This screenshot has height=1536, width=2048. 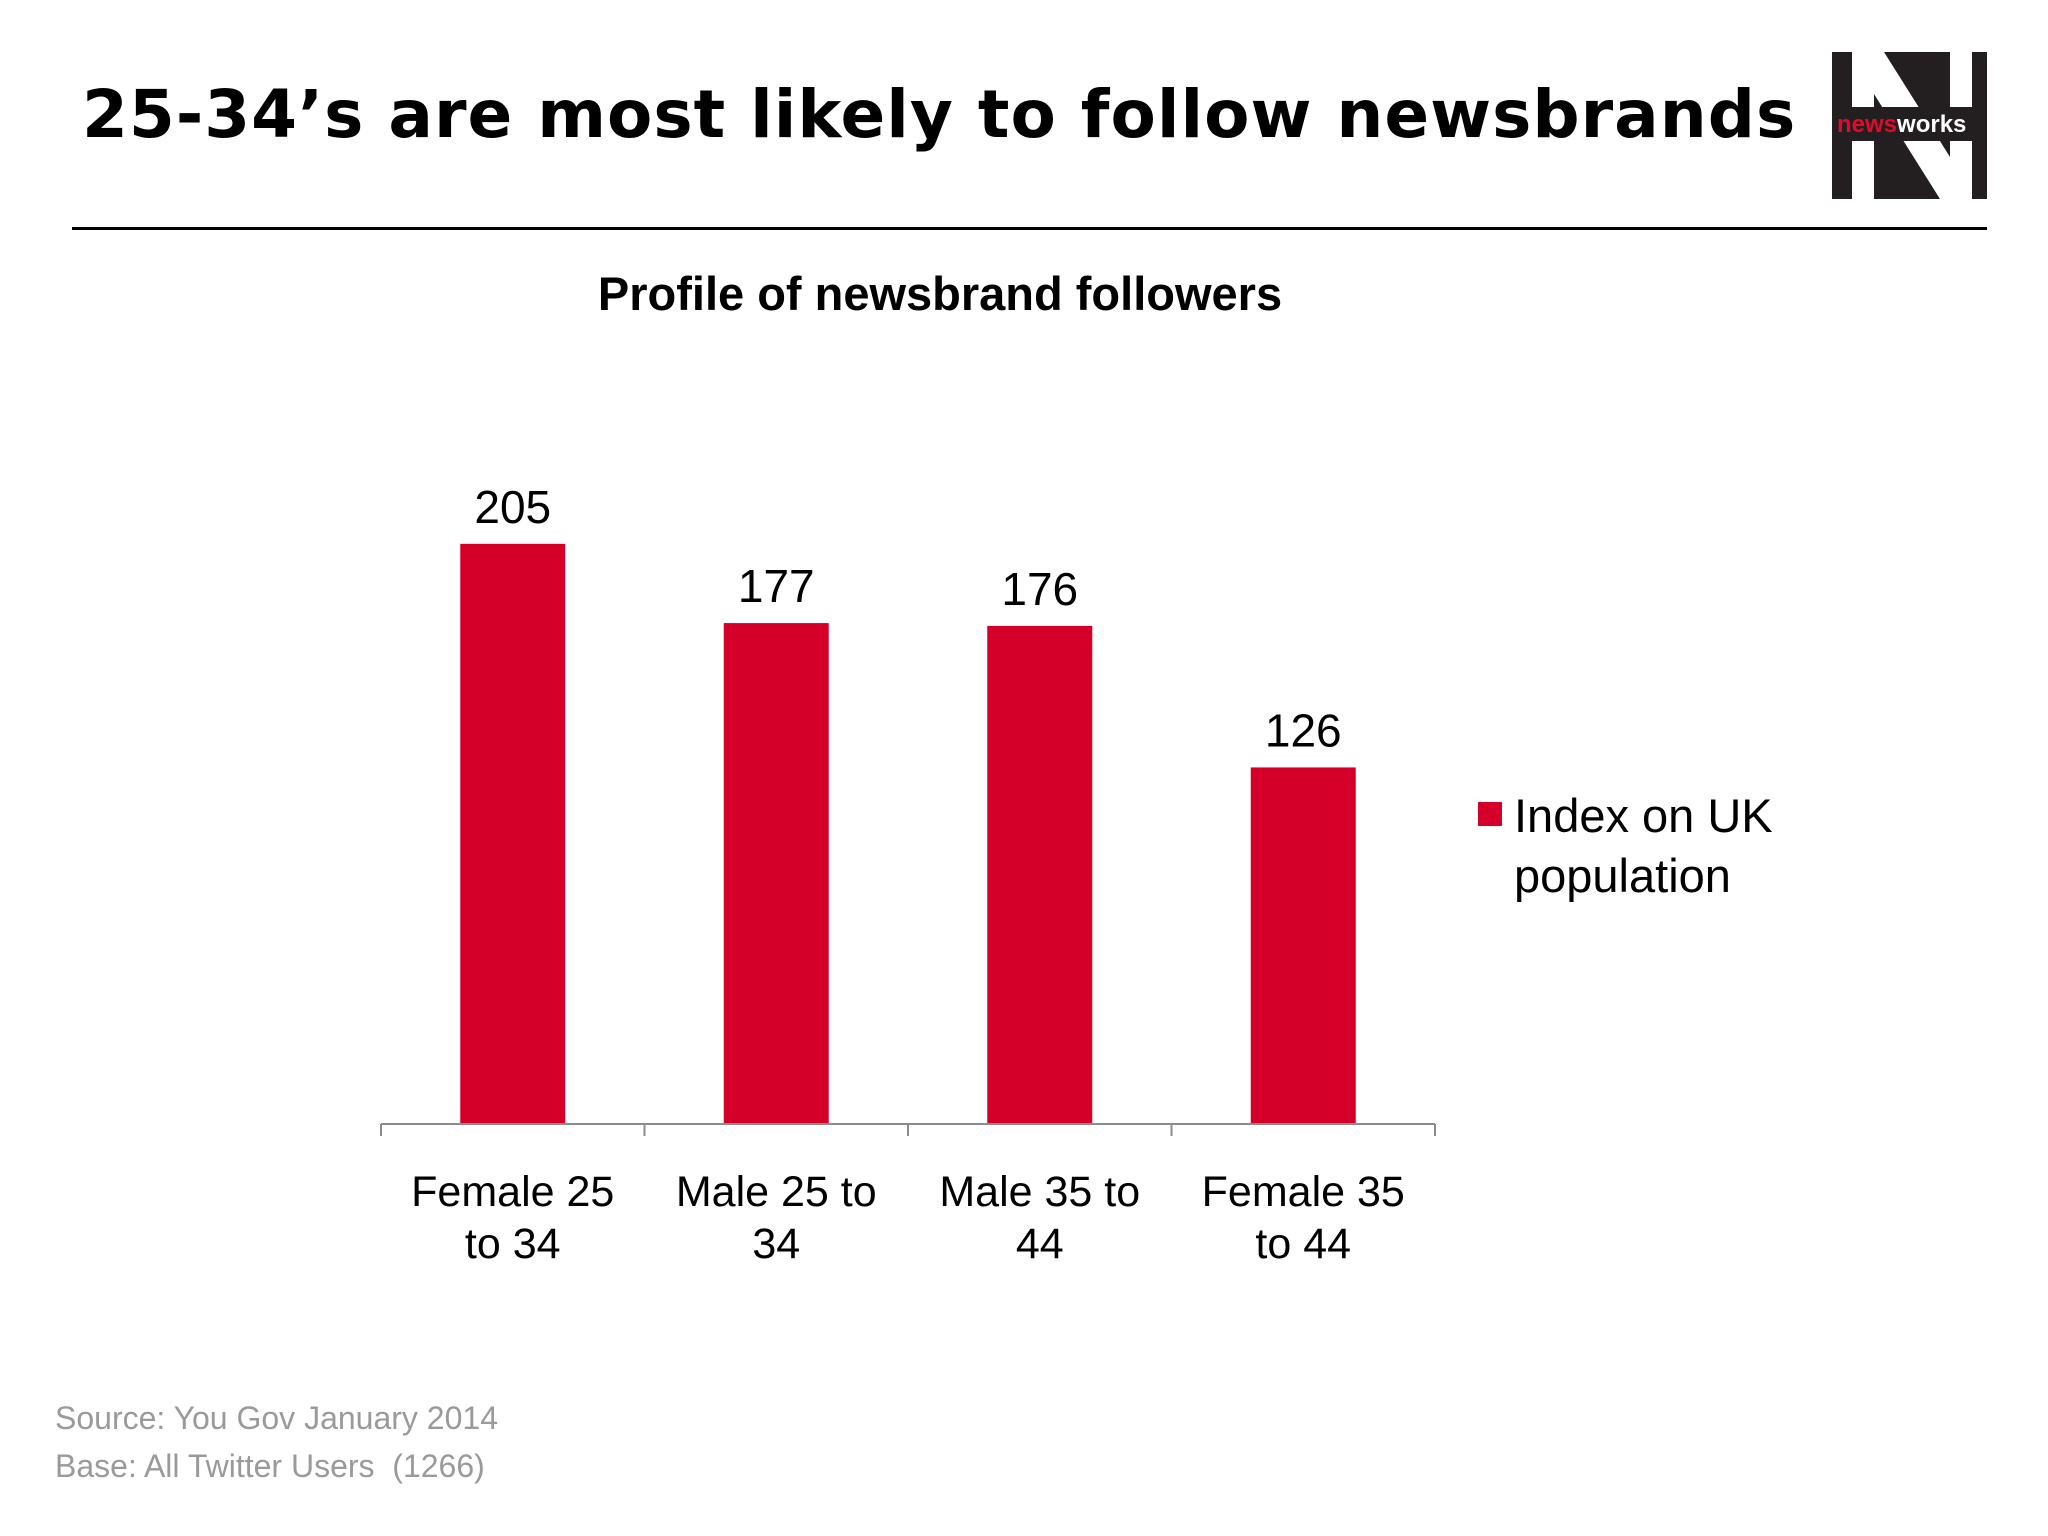 What do you see at coordinates (1490, 814) in the screenshot?
I see `legend-swatch` at bounding box center [1490, 814].